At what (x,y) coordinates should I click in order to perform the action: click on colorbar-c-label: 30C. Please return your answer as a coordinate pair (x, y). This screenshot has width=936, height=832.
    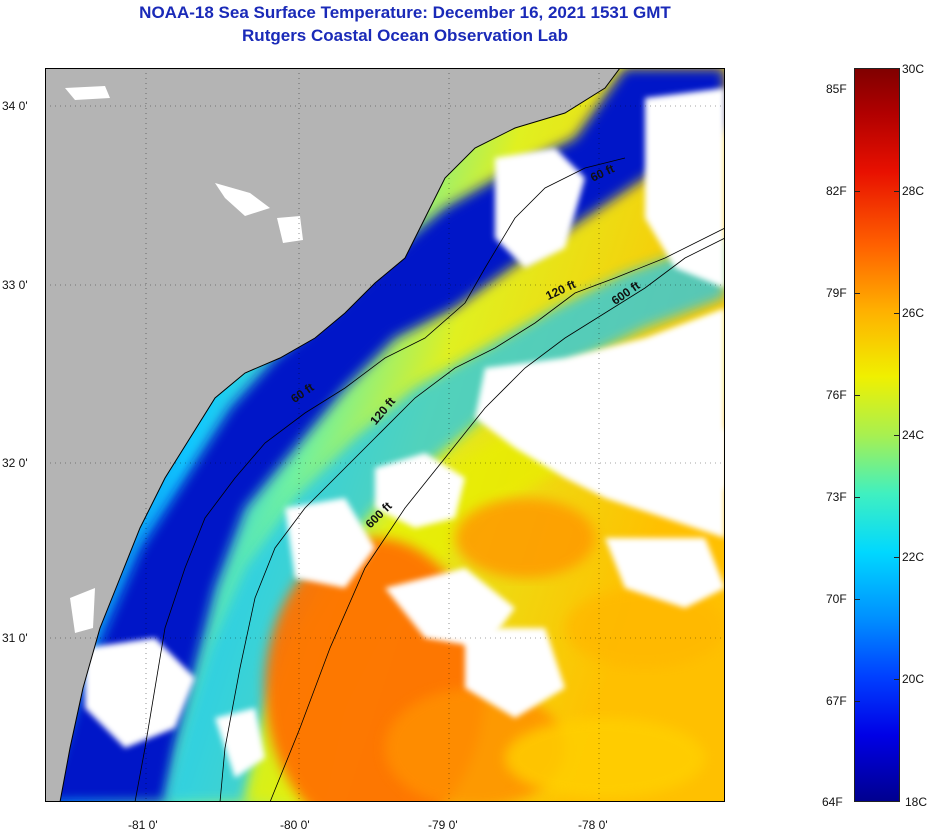
    Looking at the image, I should click on (913, 69).